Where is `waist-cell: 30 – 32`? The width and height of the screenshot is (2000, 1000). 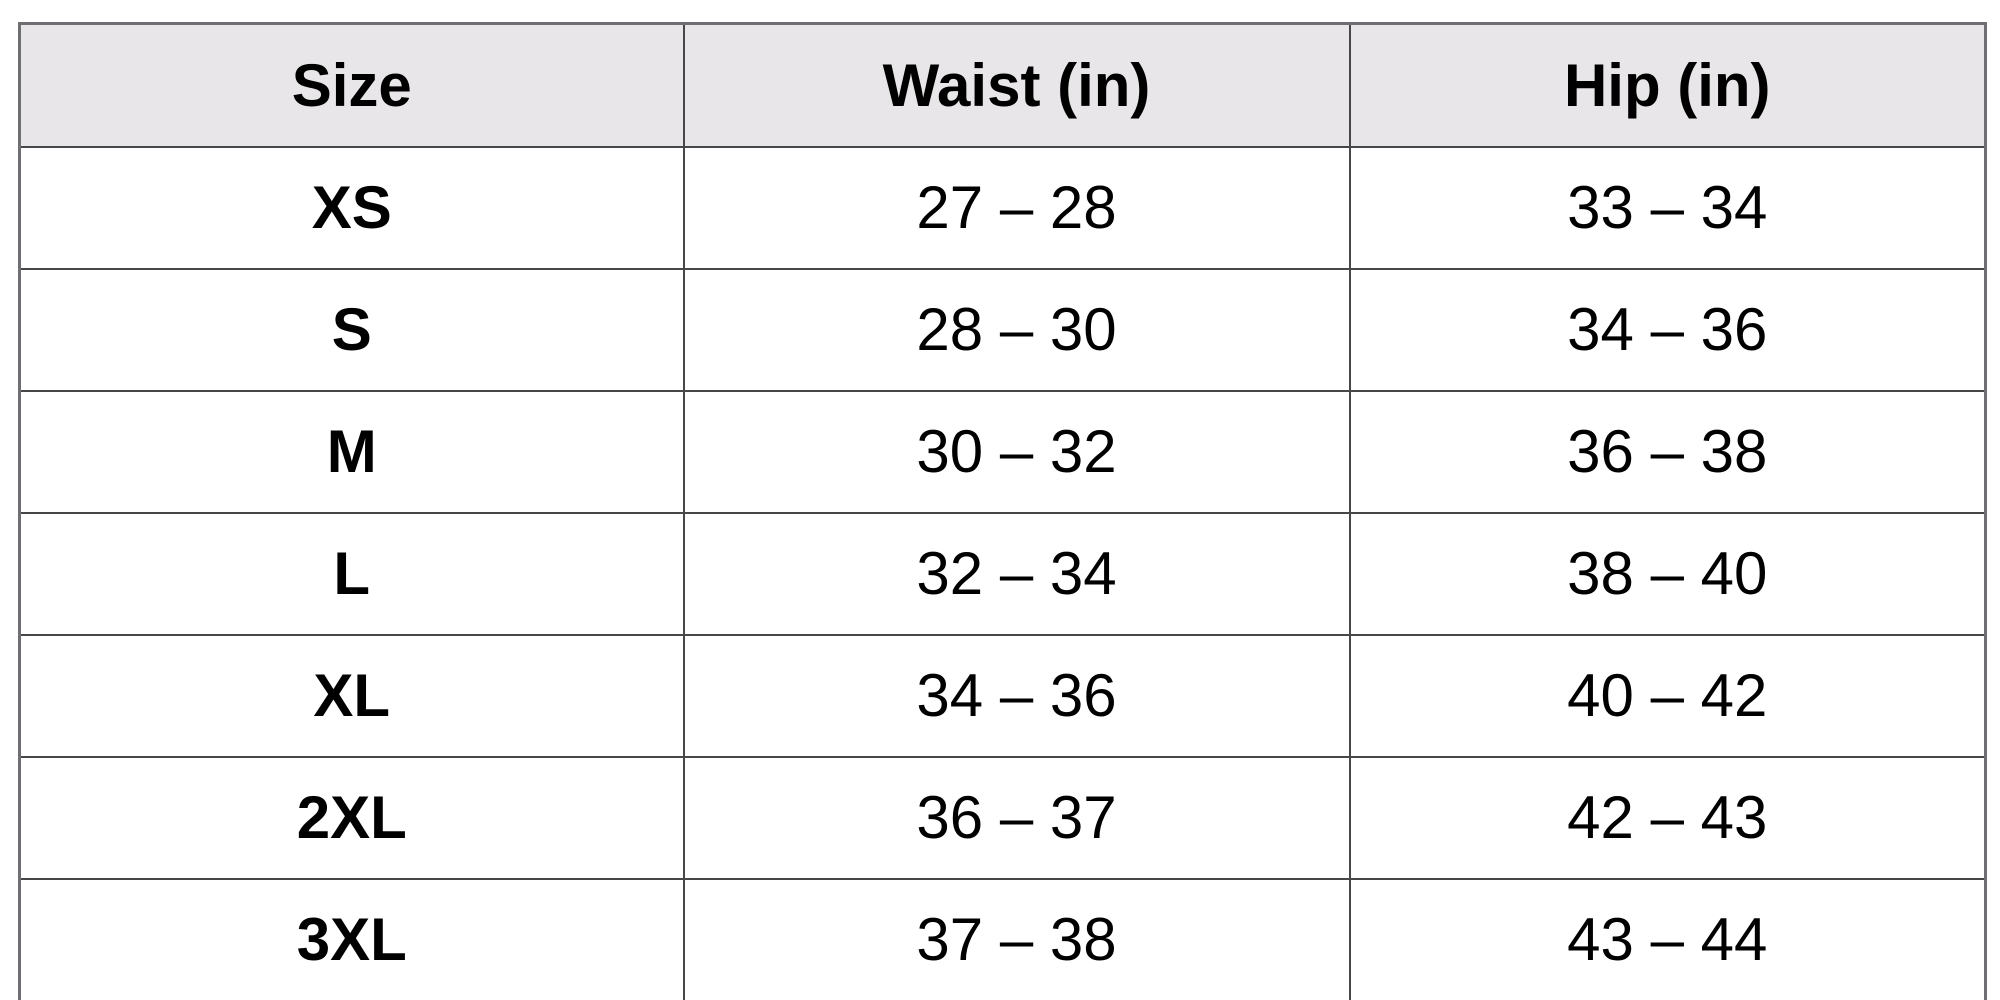
waist-cell: 30 – 32 is located at coordinates (1016, 452).